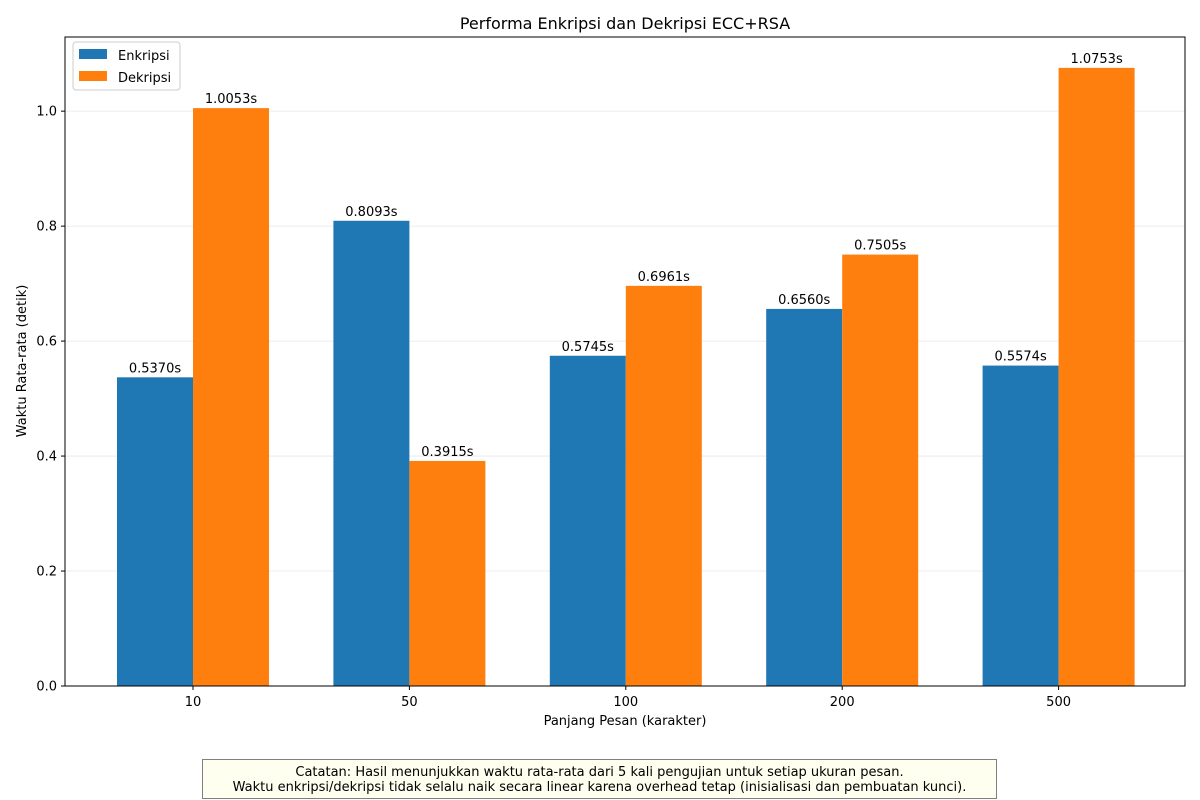  I want to click on bar-value-label: 0.5574s, so click(1020, 357).